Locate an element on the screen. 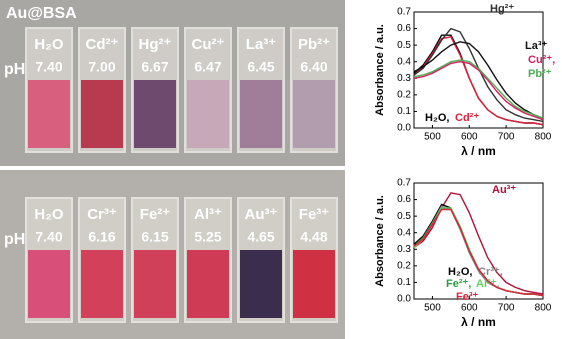 The height and width of the screenshot is (339, 562). ph-value: 6.47 is located at coordinates (207, 67).